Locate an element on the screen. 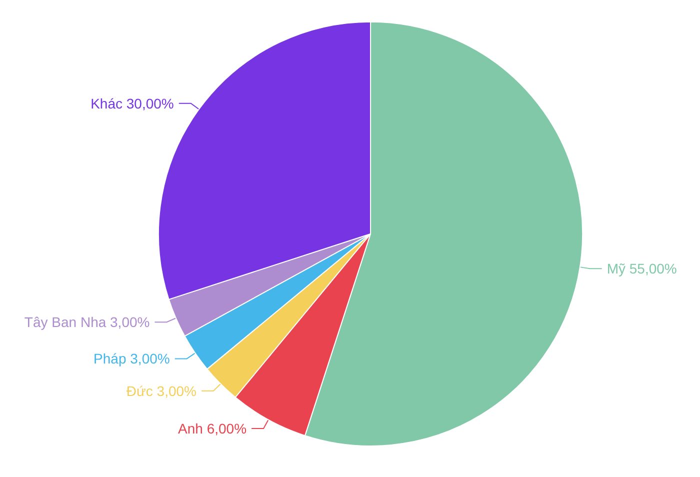 This screenshot has height=477, width=700. slice-label: Mỹ 55,00% is located at coordinates (641, 268).